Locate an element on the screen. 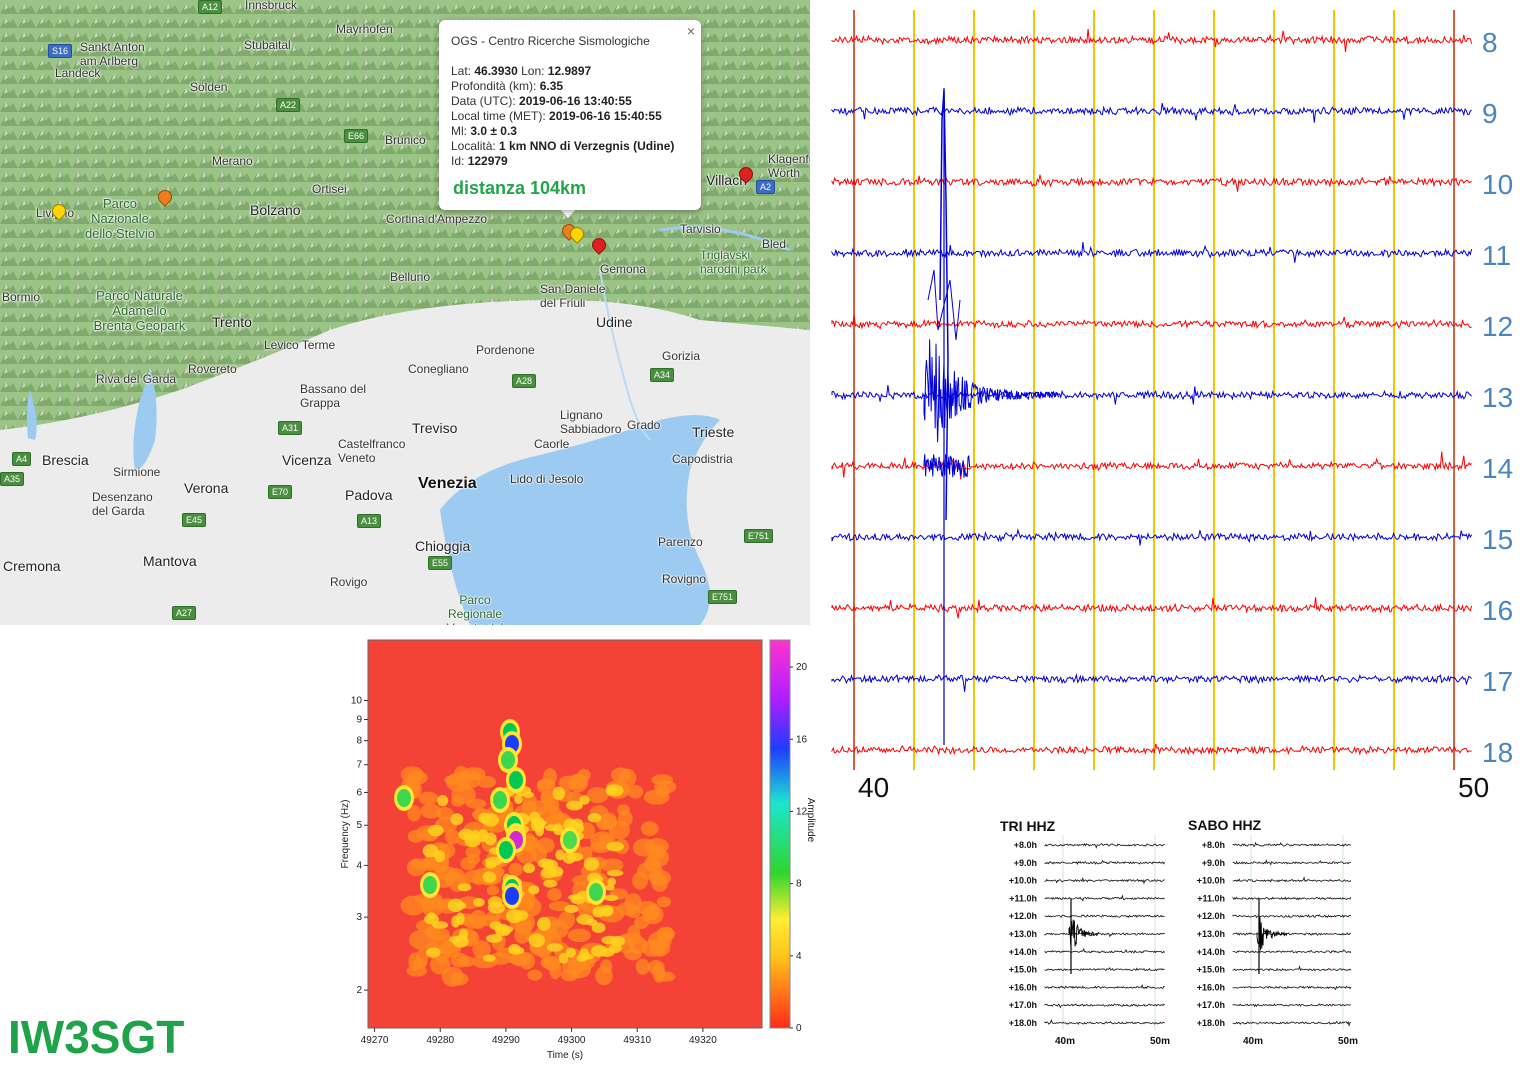 The image size is (1528, 1074). road-shield: A13 is located at coordinates (369, 521).